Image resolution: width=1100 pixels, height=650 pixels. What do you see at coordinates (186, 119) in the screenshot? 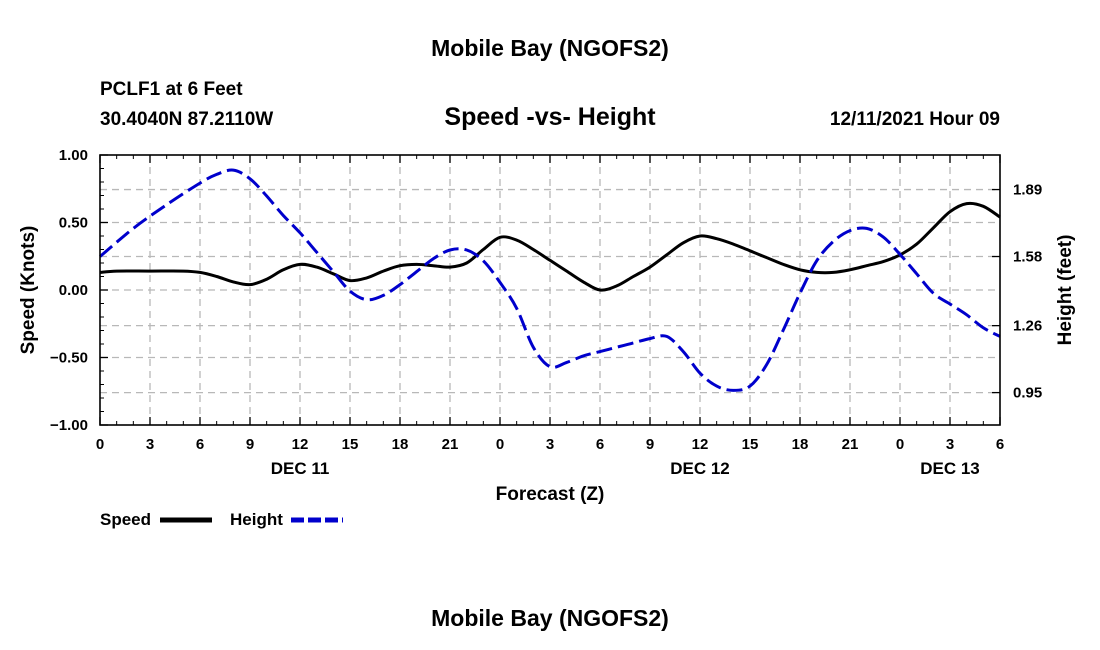
I see `coordinates-label: 30.4040N 87.2110W` at bounding box center [186, 119].